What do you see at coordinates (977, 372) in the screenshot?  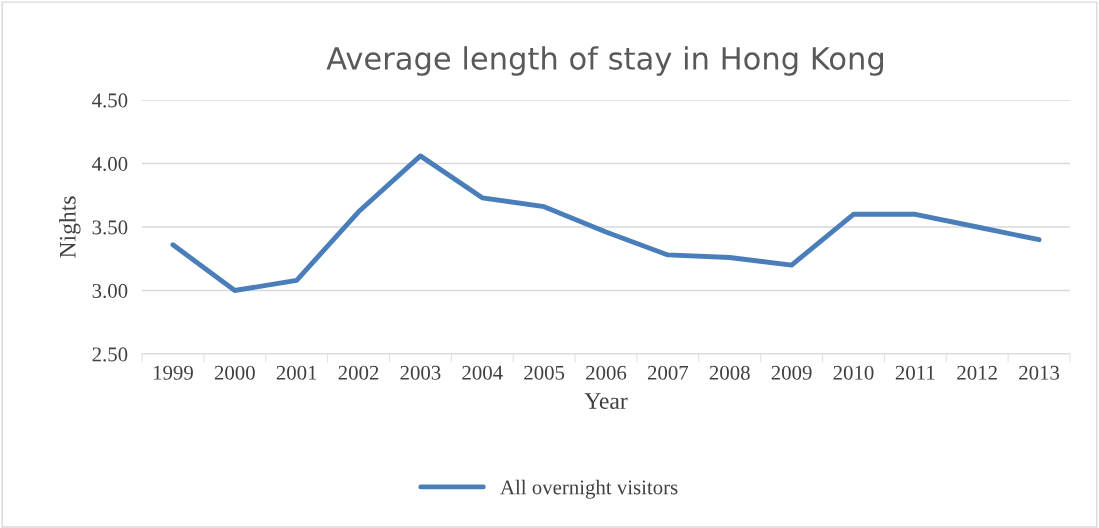 I see `x-tick-label: 2012` at bounding box center [977, 372].